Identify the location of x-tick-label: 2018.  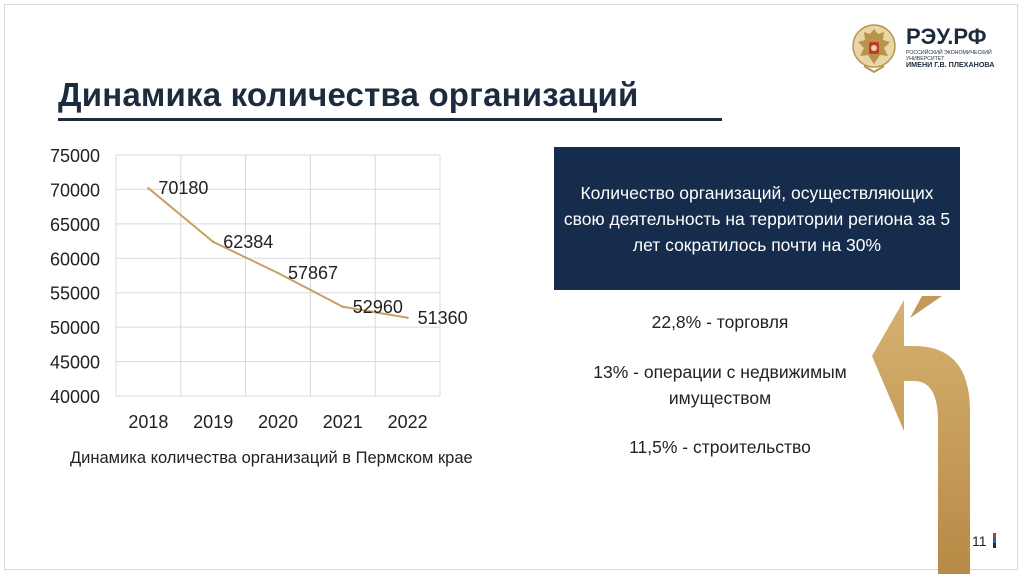
(148, 422).